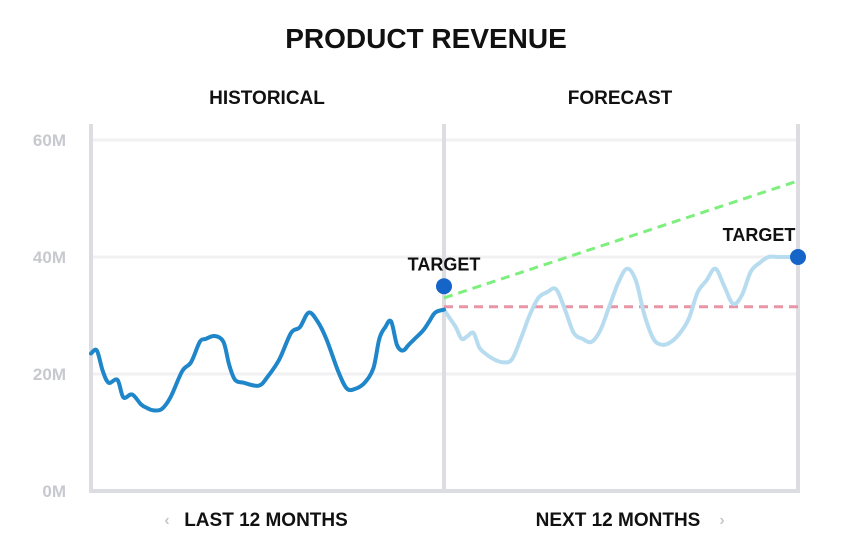 Image resolution: width=853 pixels, height=554 pixels. What do you see at coordinates (49, 374) in the screenshot?
I see `y-tick-label-1: 20M` at bounding box center [49, 374].